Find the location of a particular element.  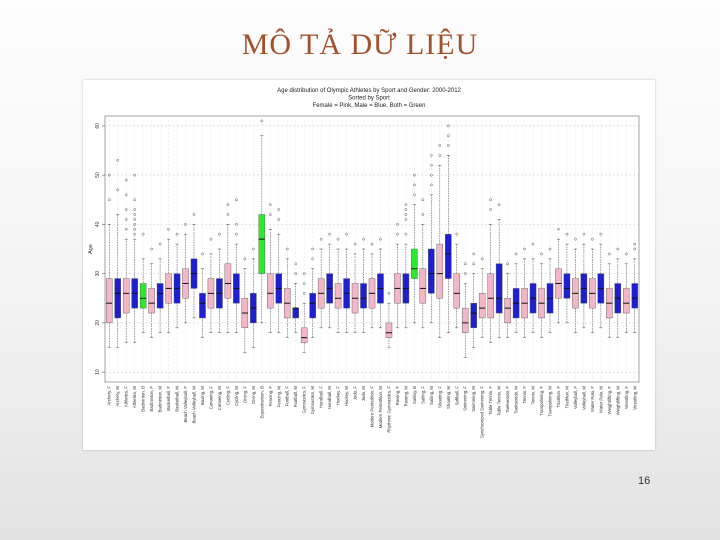

x-tick-label: Beach Volleyball, M is located at coordinates (194, 405).